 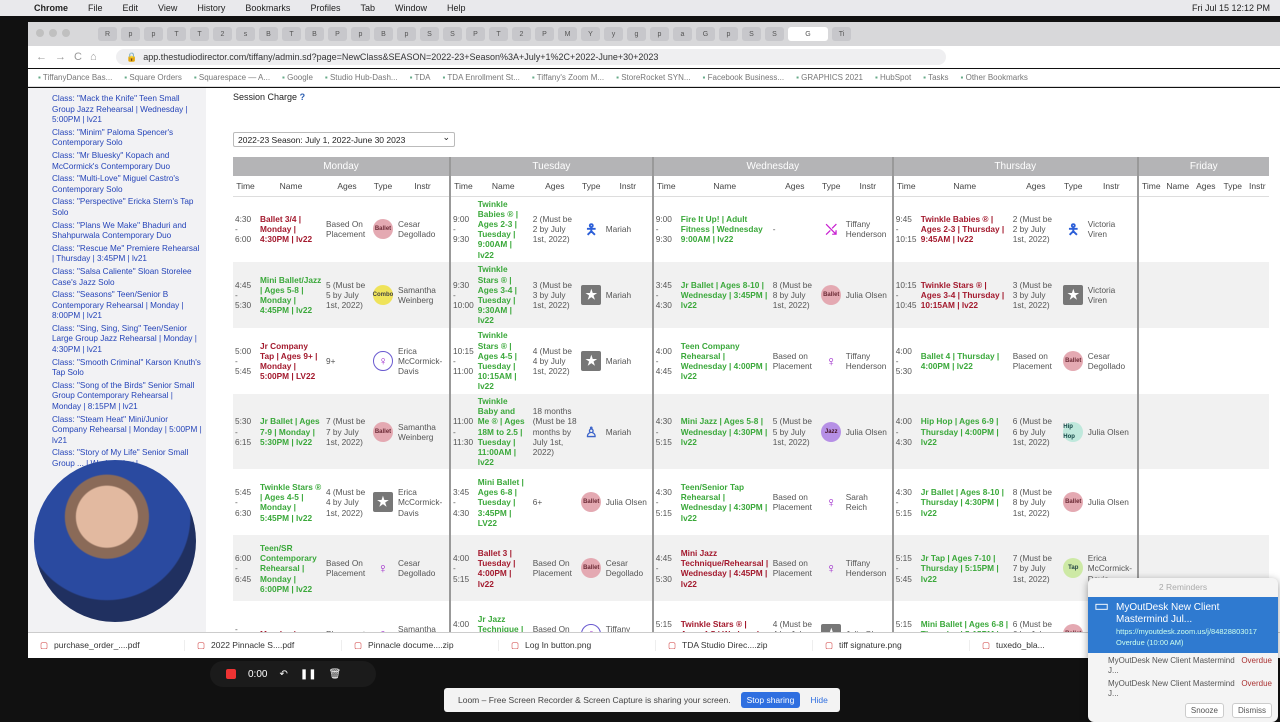 What do you see at coordinates (770, 700) in the screenshot?
I see `stop-sharing-button: Stop sharing` at bounding box center [770, 700].